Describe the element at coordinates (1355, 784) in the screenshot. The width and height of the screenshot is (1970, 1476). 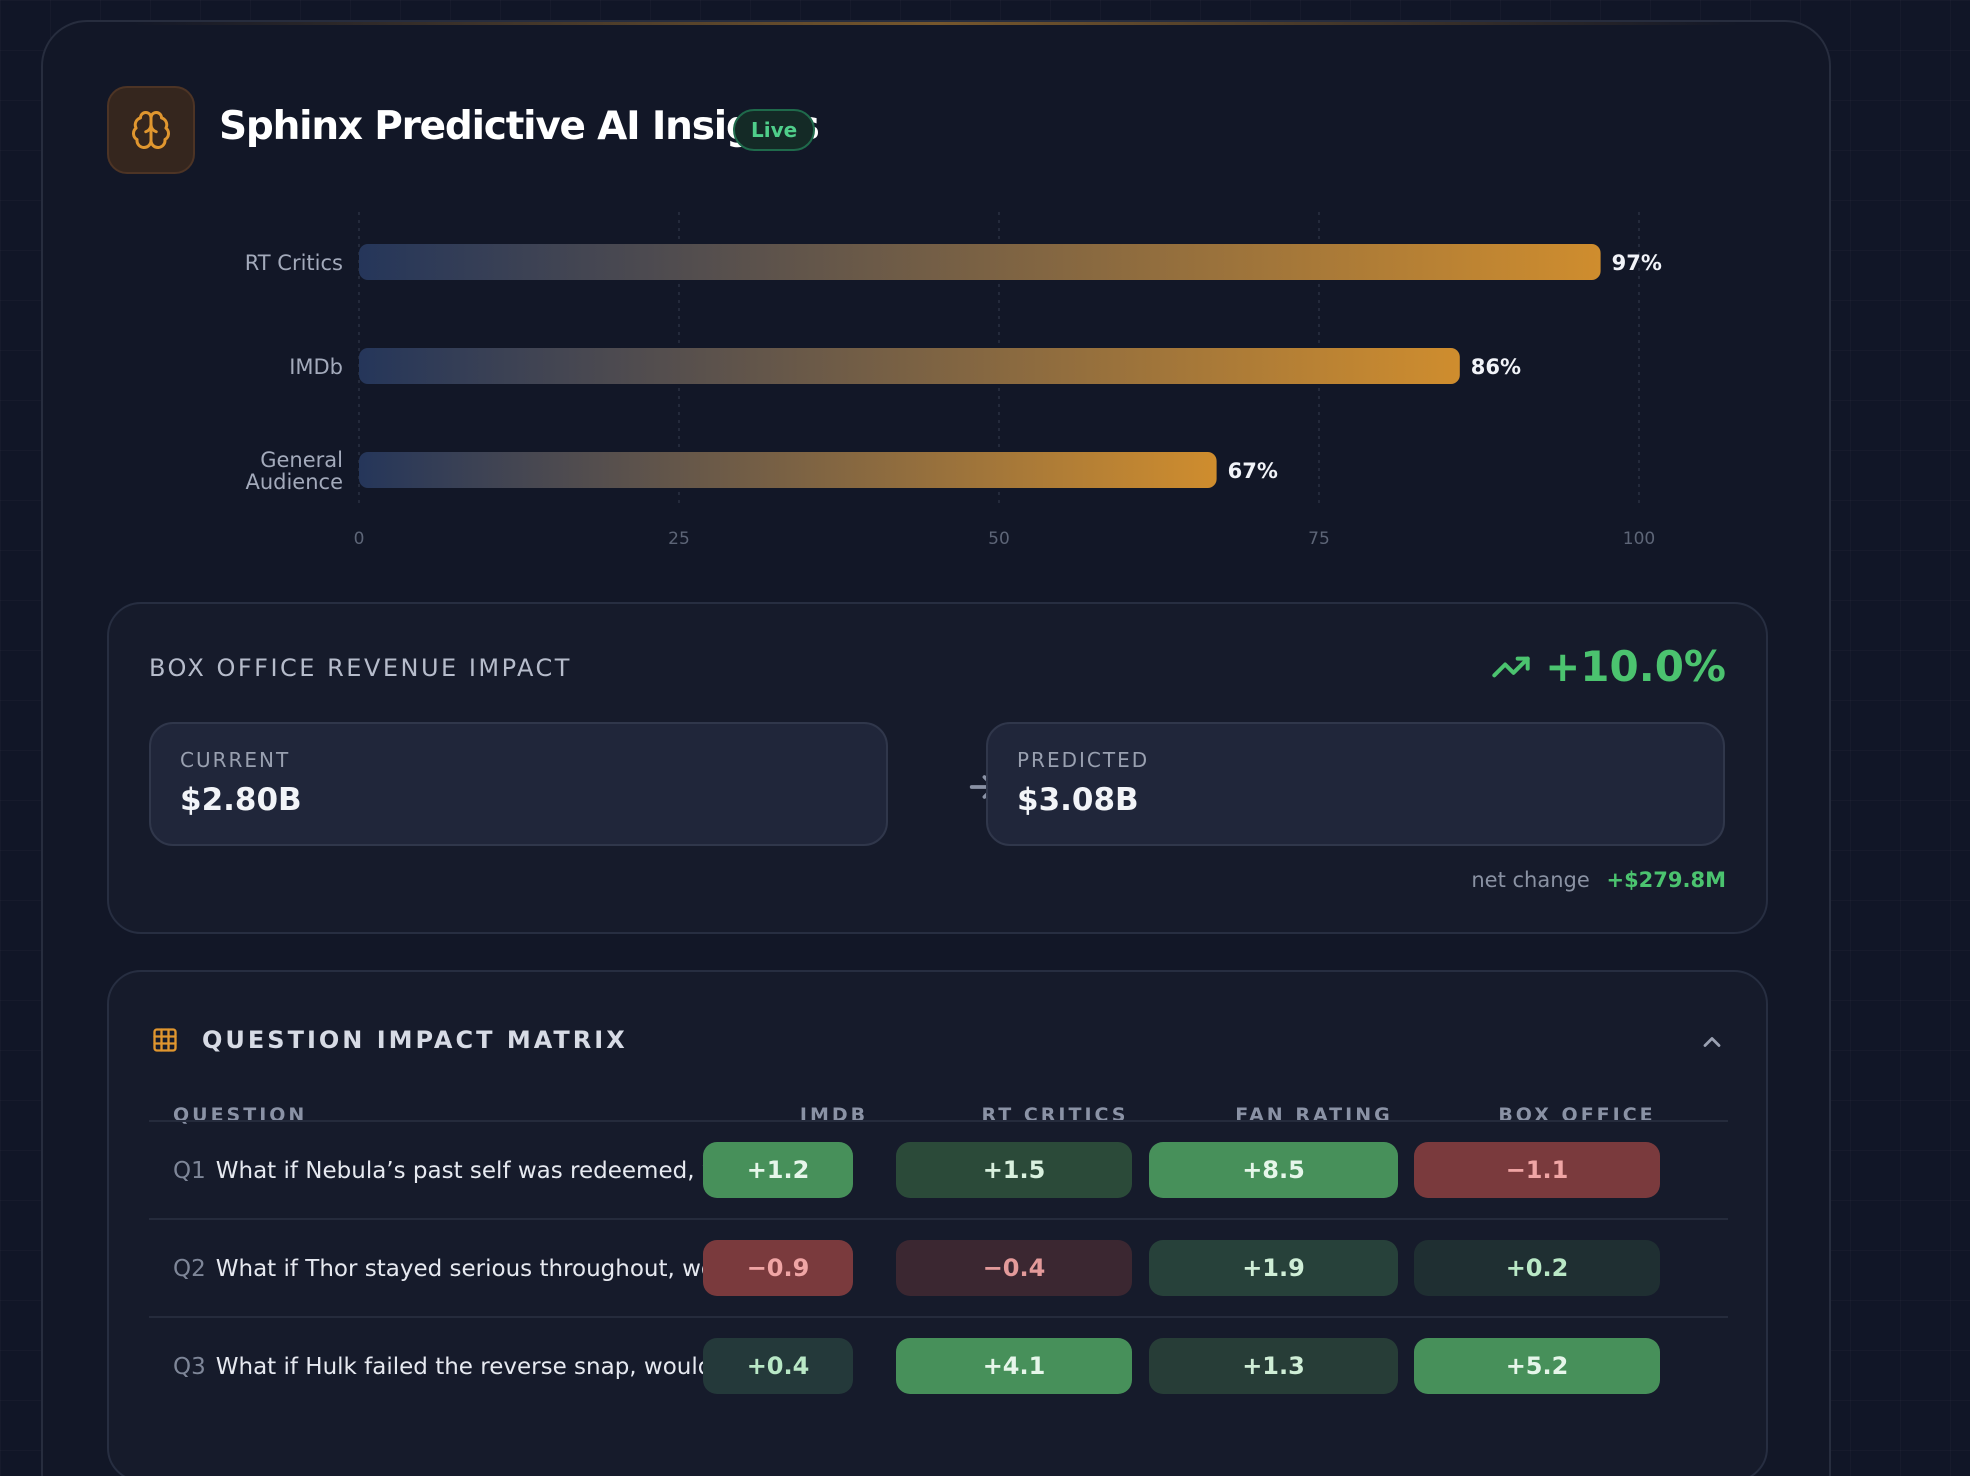
I see `predicted-revenue-box: PREDICTED $3.08B` at that location.